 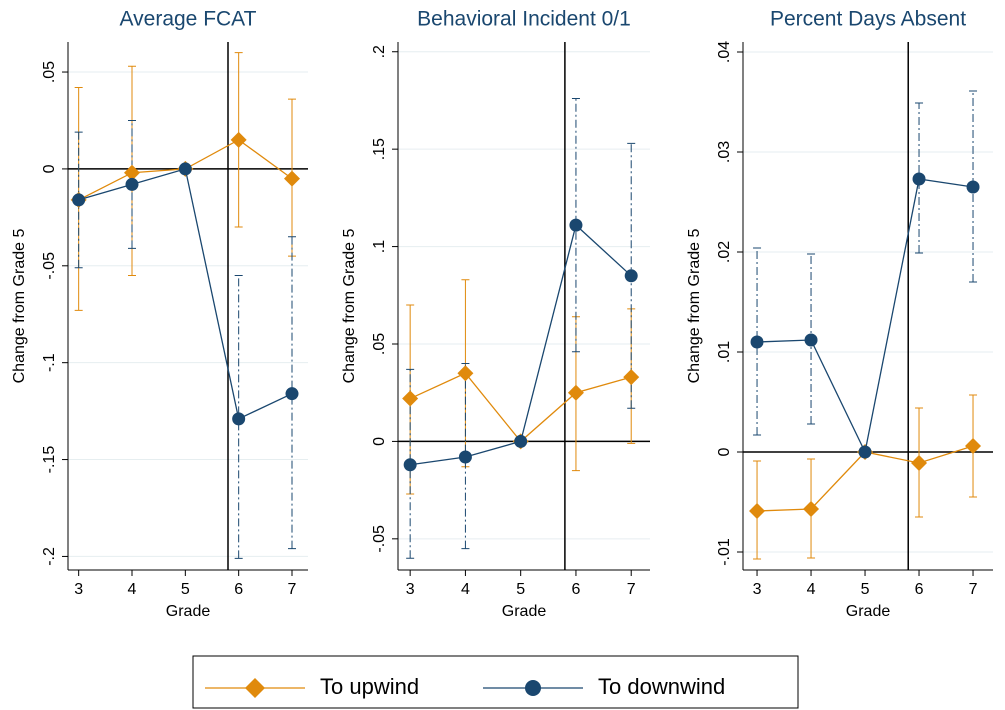 I want to click on y-tick-label: .1, so click(x=379, y=246).